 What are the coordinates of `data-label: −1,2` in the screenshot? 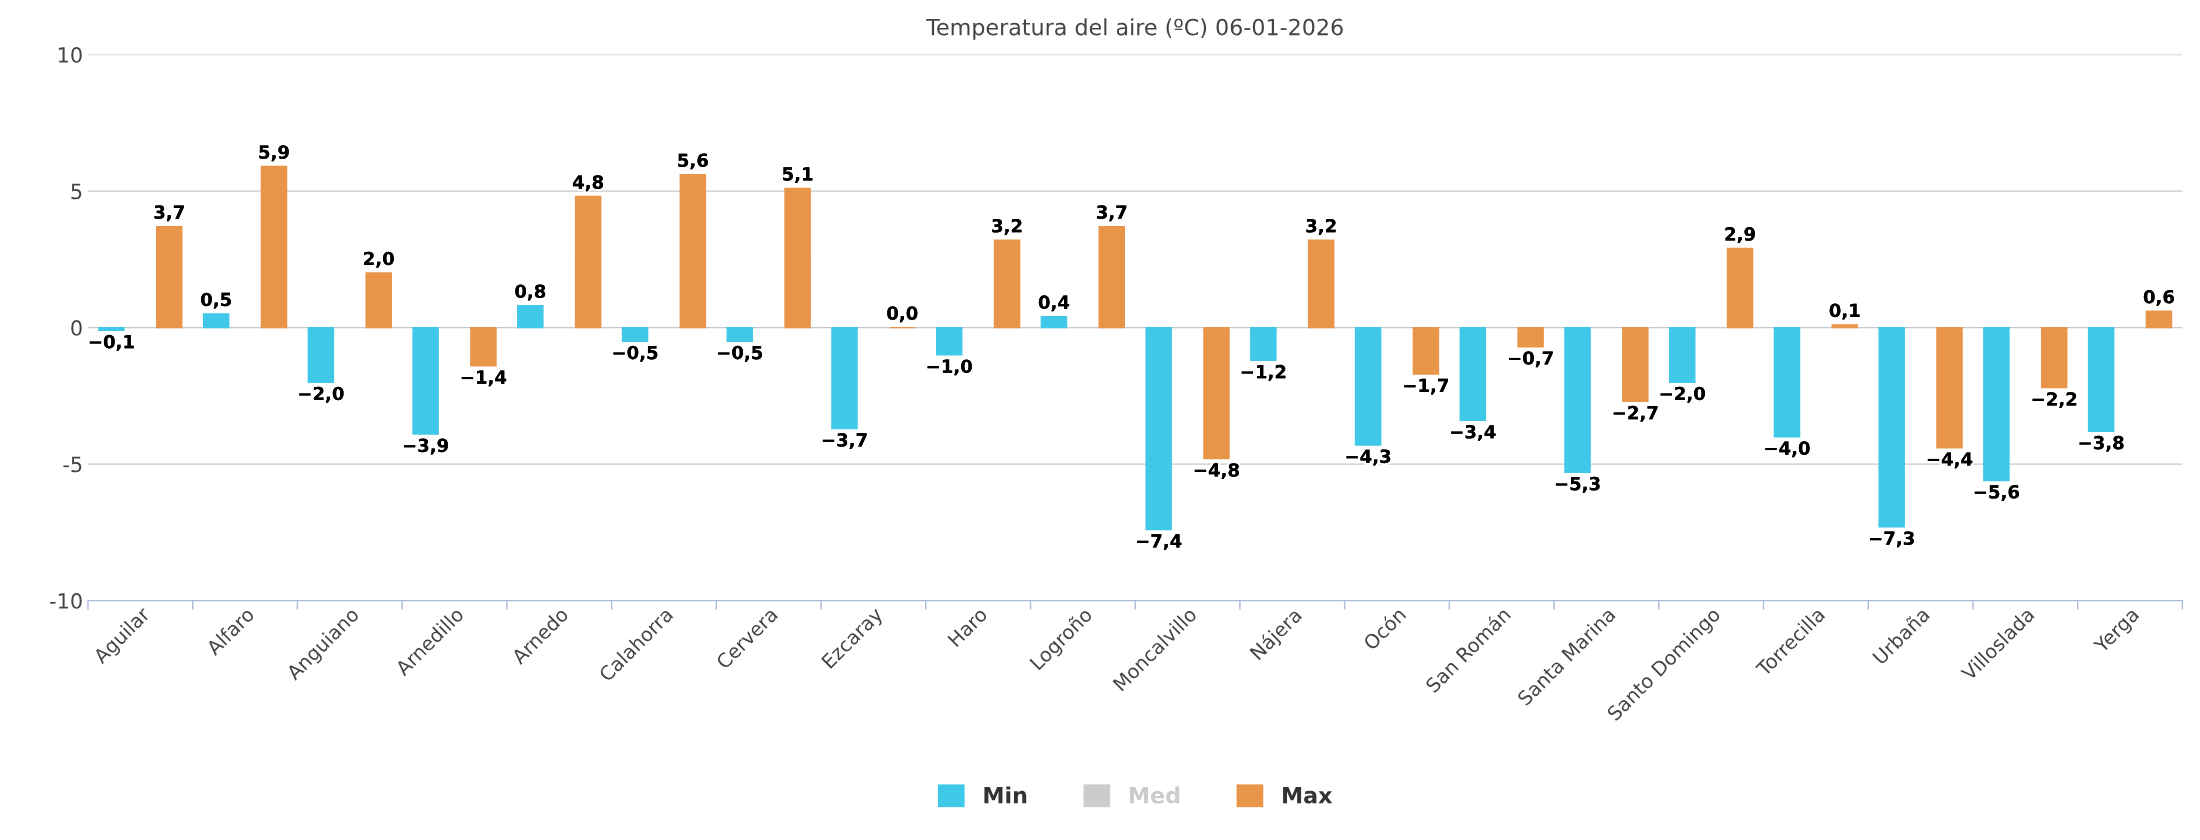 It's located at (1263, 372).